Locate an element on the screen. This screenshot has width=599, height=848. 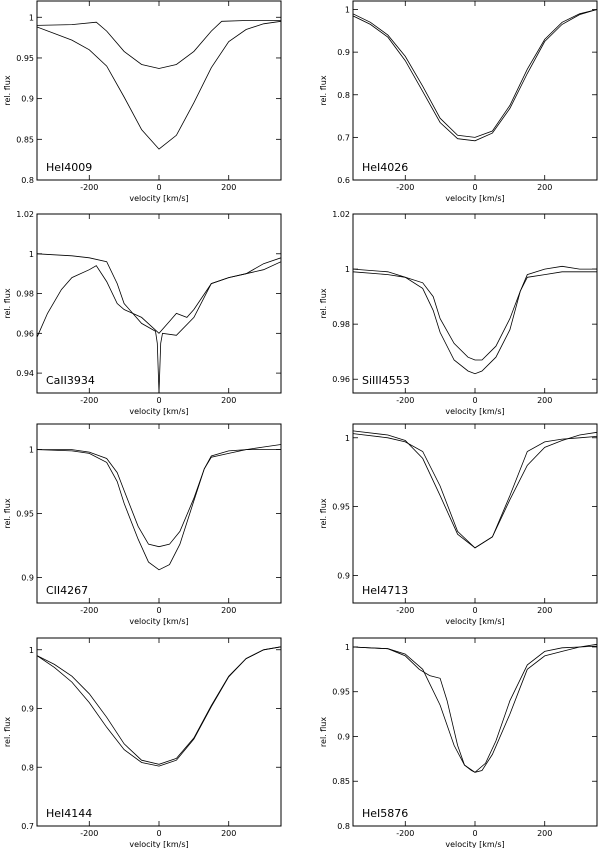
panel-4-frame is located at coordinates (475, 303).